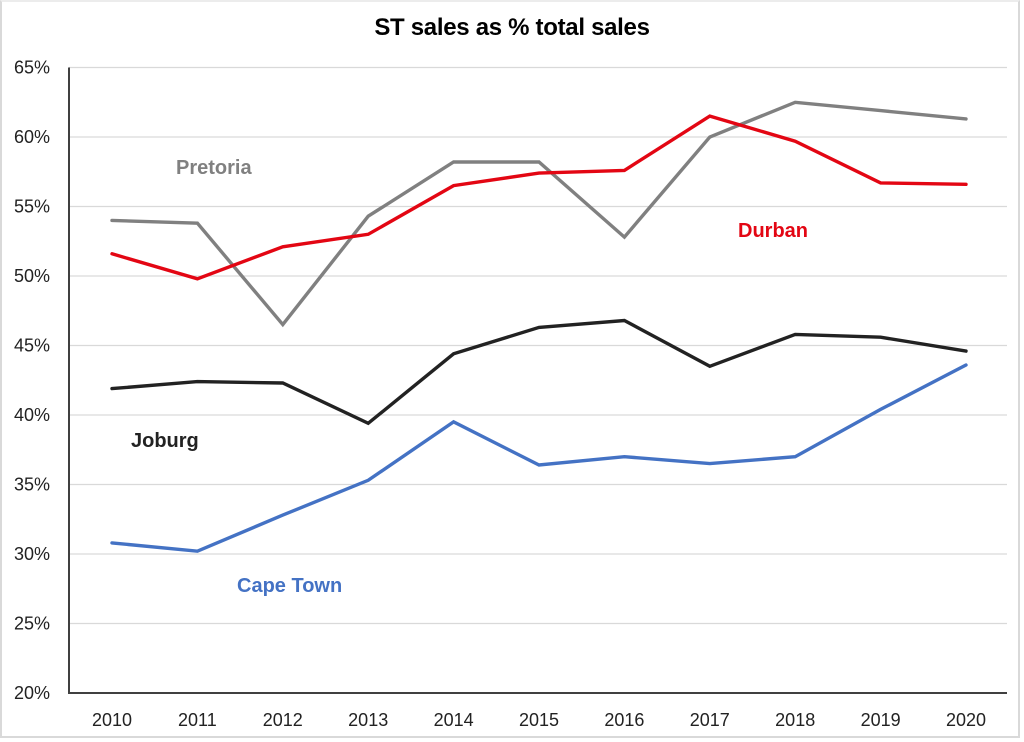 Image resolution: width=1024 pixels, height=742 pixels. I want to click on y-tick-label: 40%, so click(32, 415).